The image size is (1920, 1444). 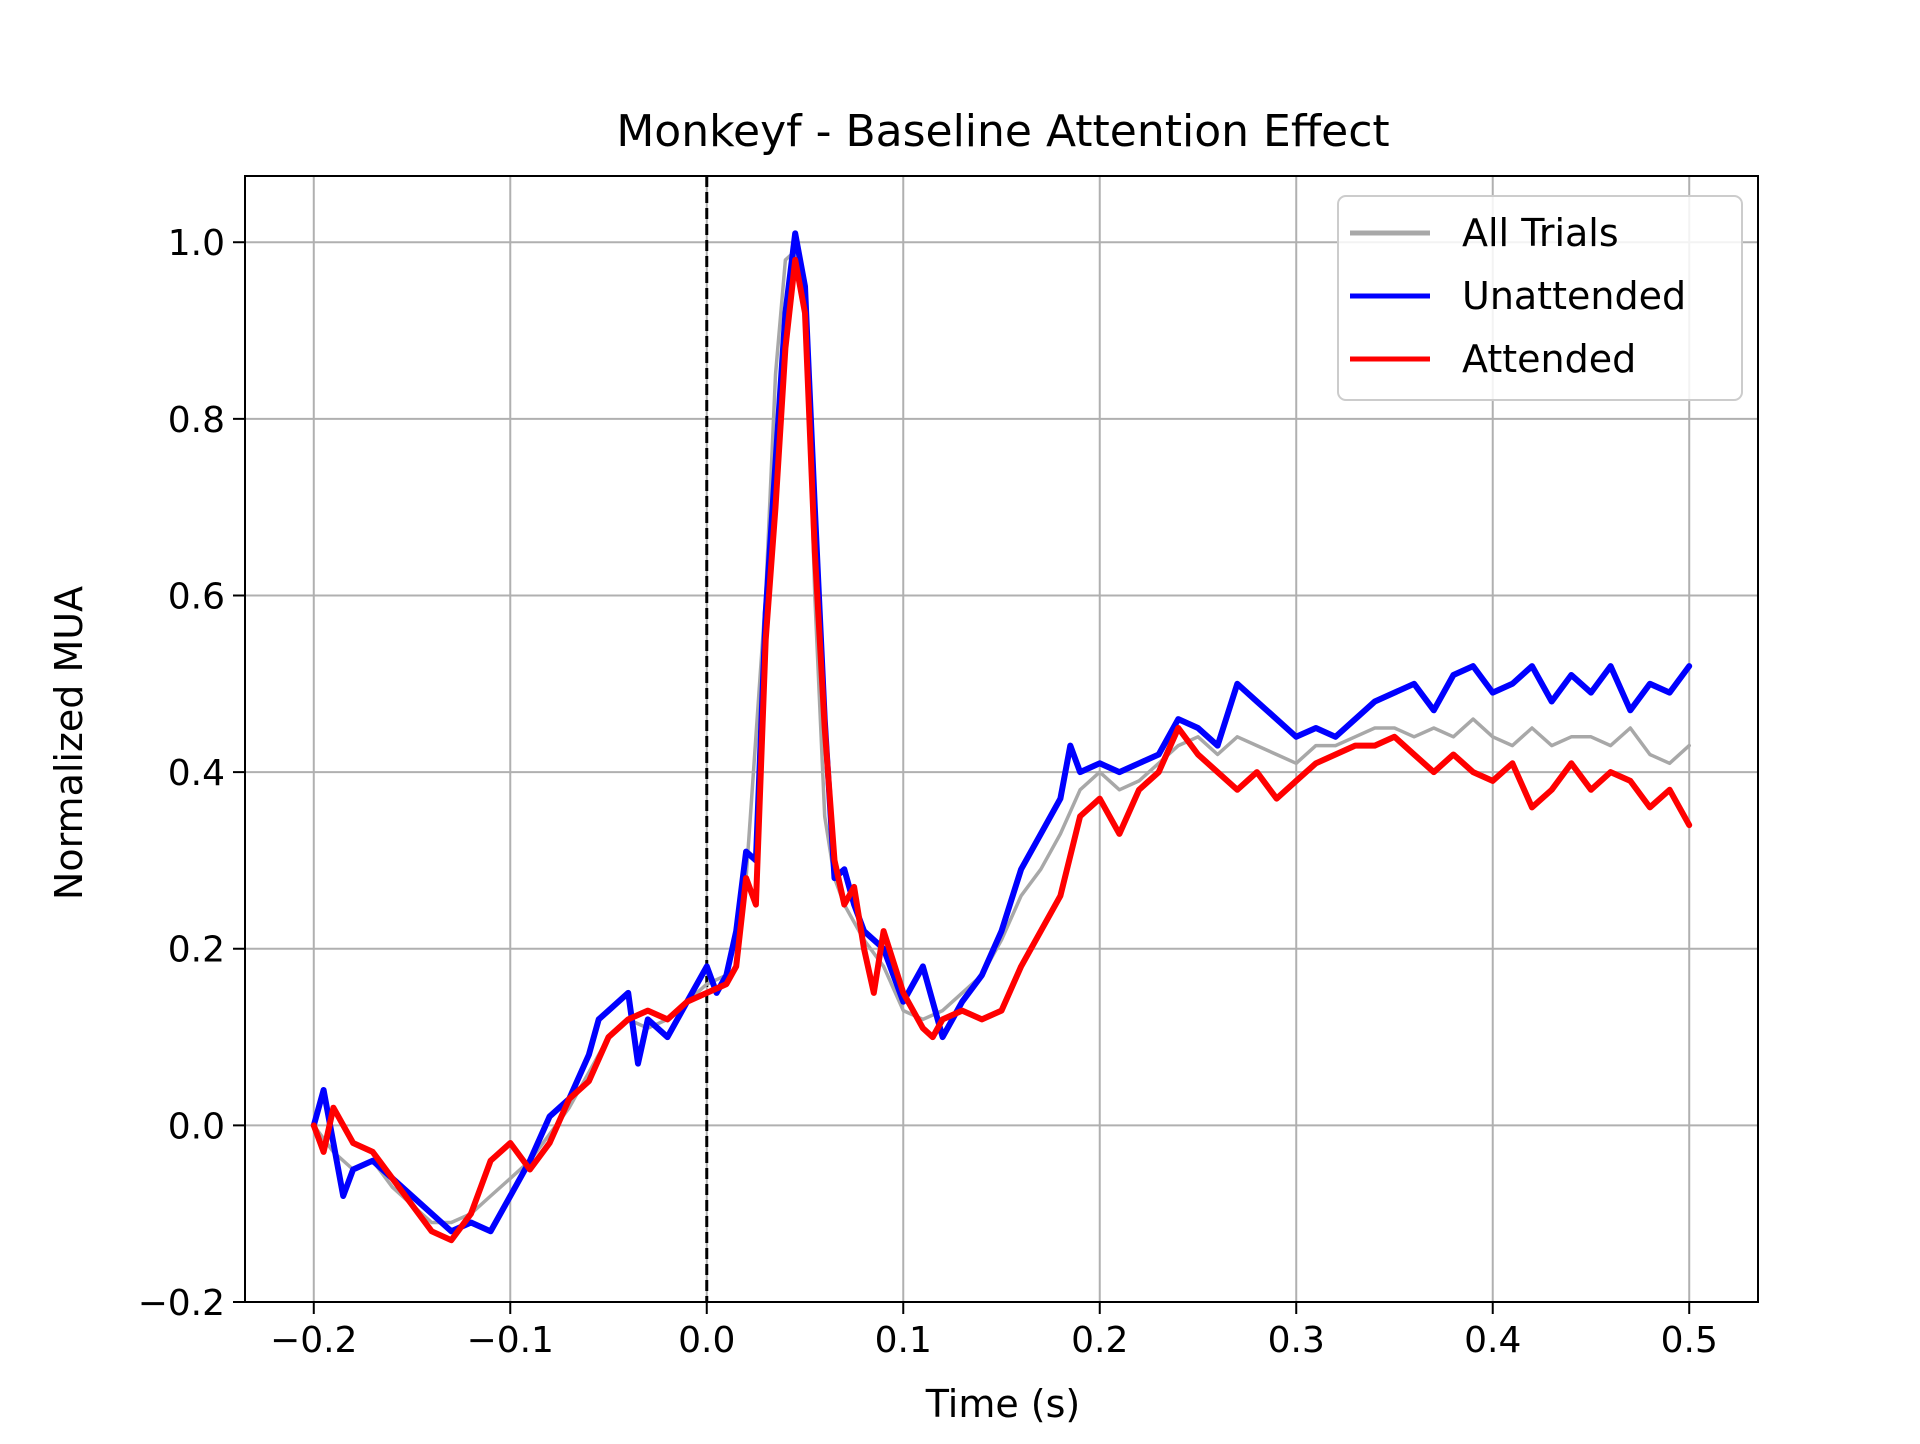 I want to click on y-tick-label: 0.6, so click(x=196, y=596).